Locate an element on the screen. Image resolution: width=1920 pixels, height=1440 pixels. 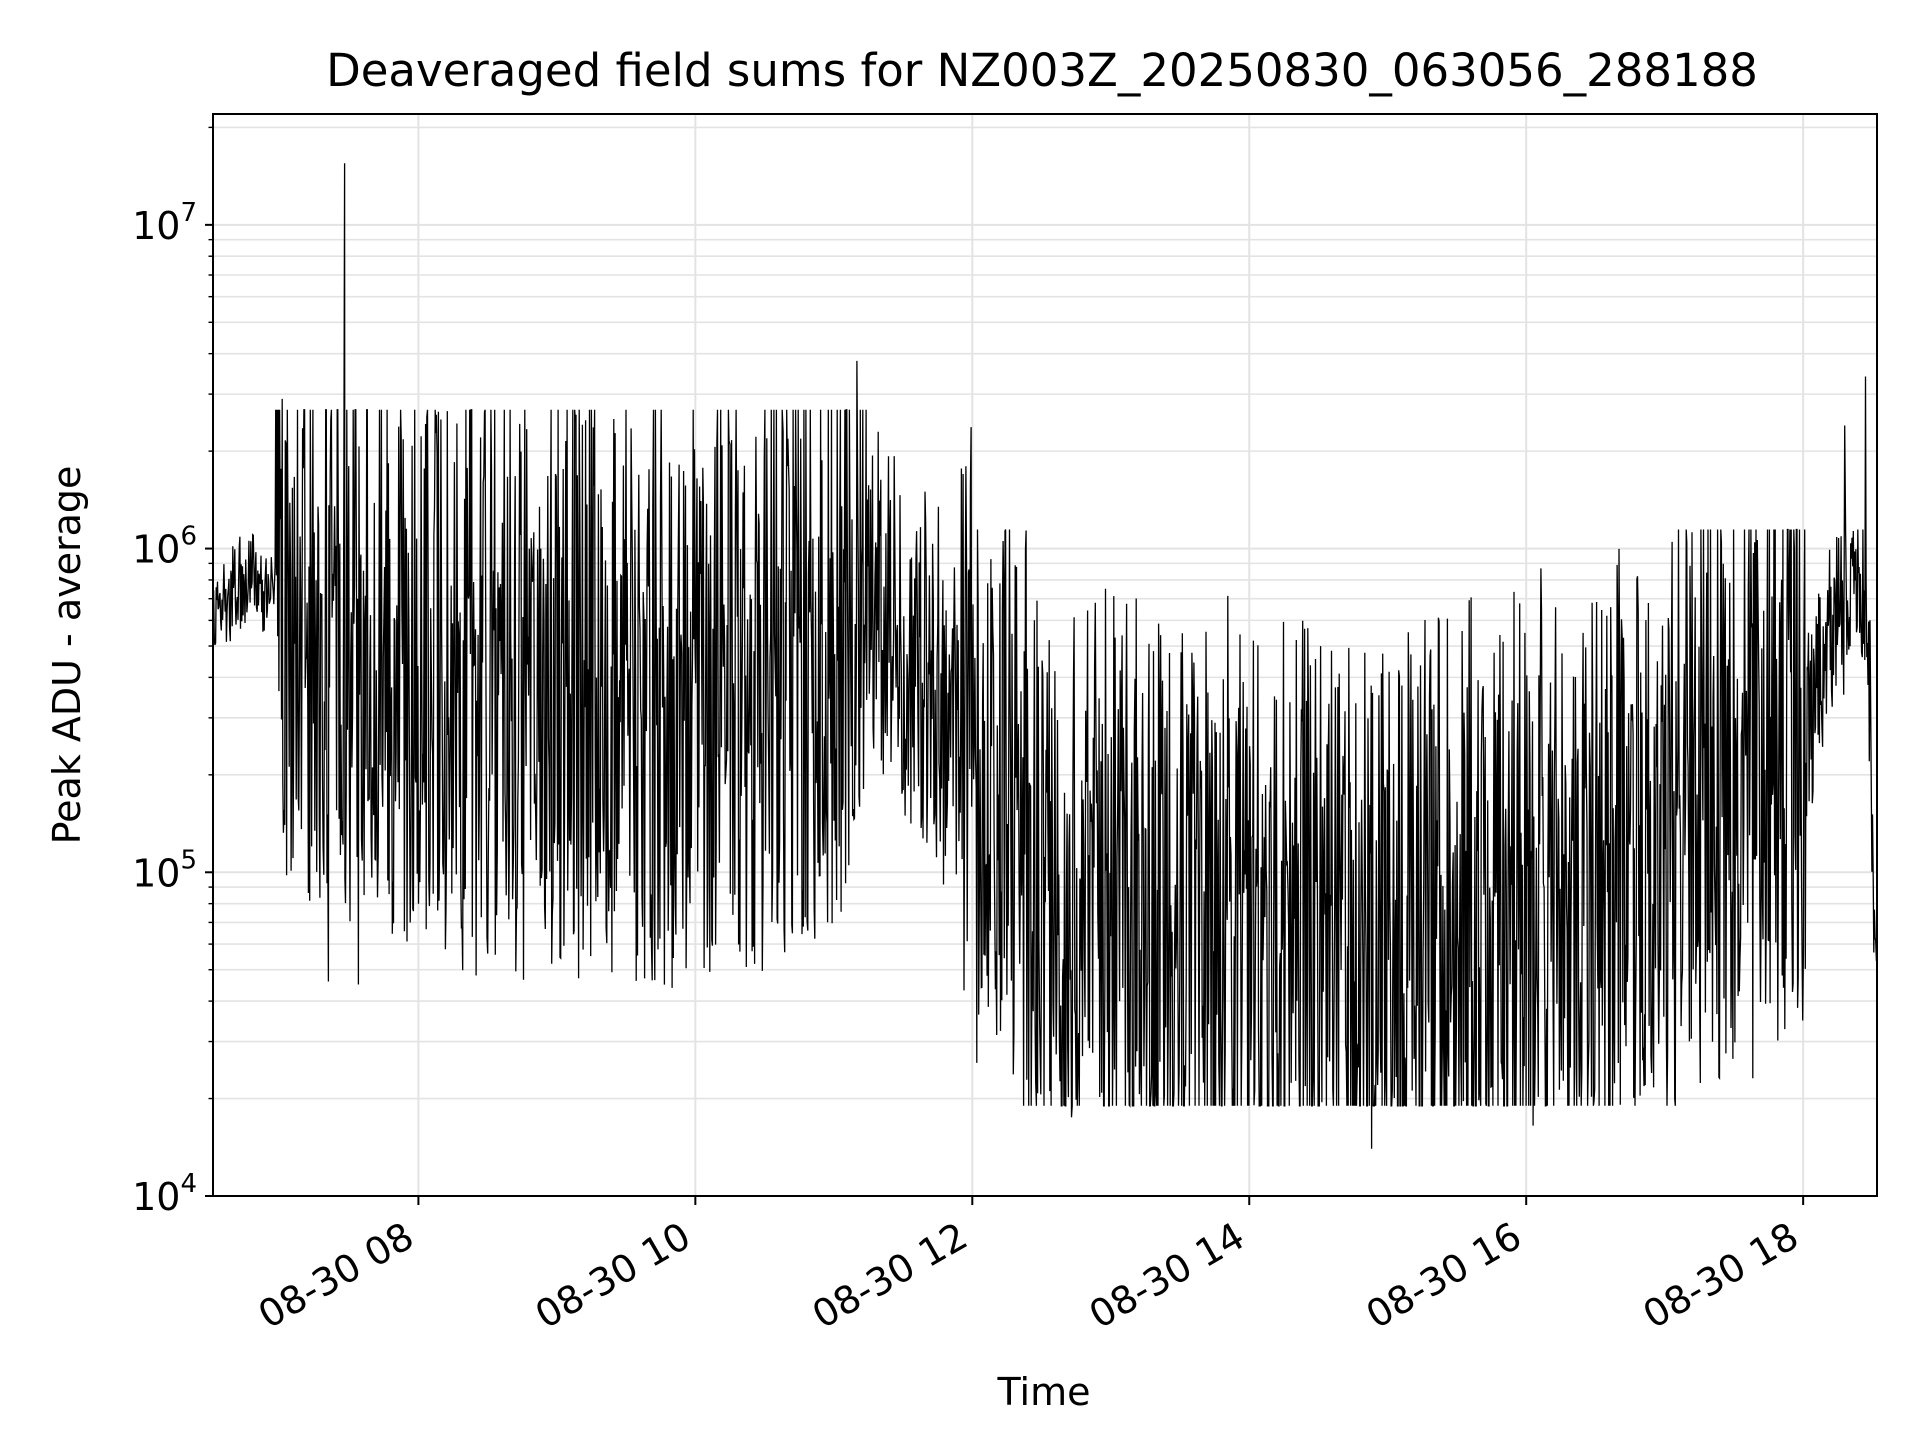
y-tick-exponent: 4 is located at coordinates (188, 1184).